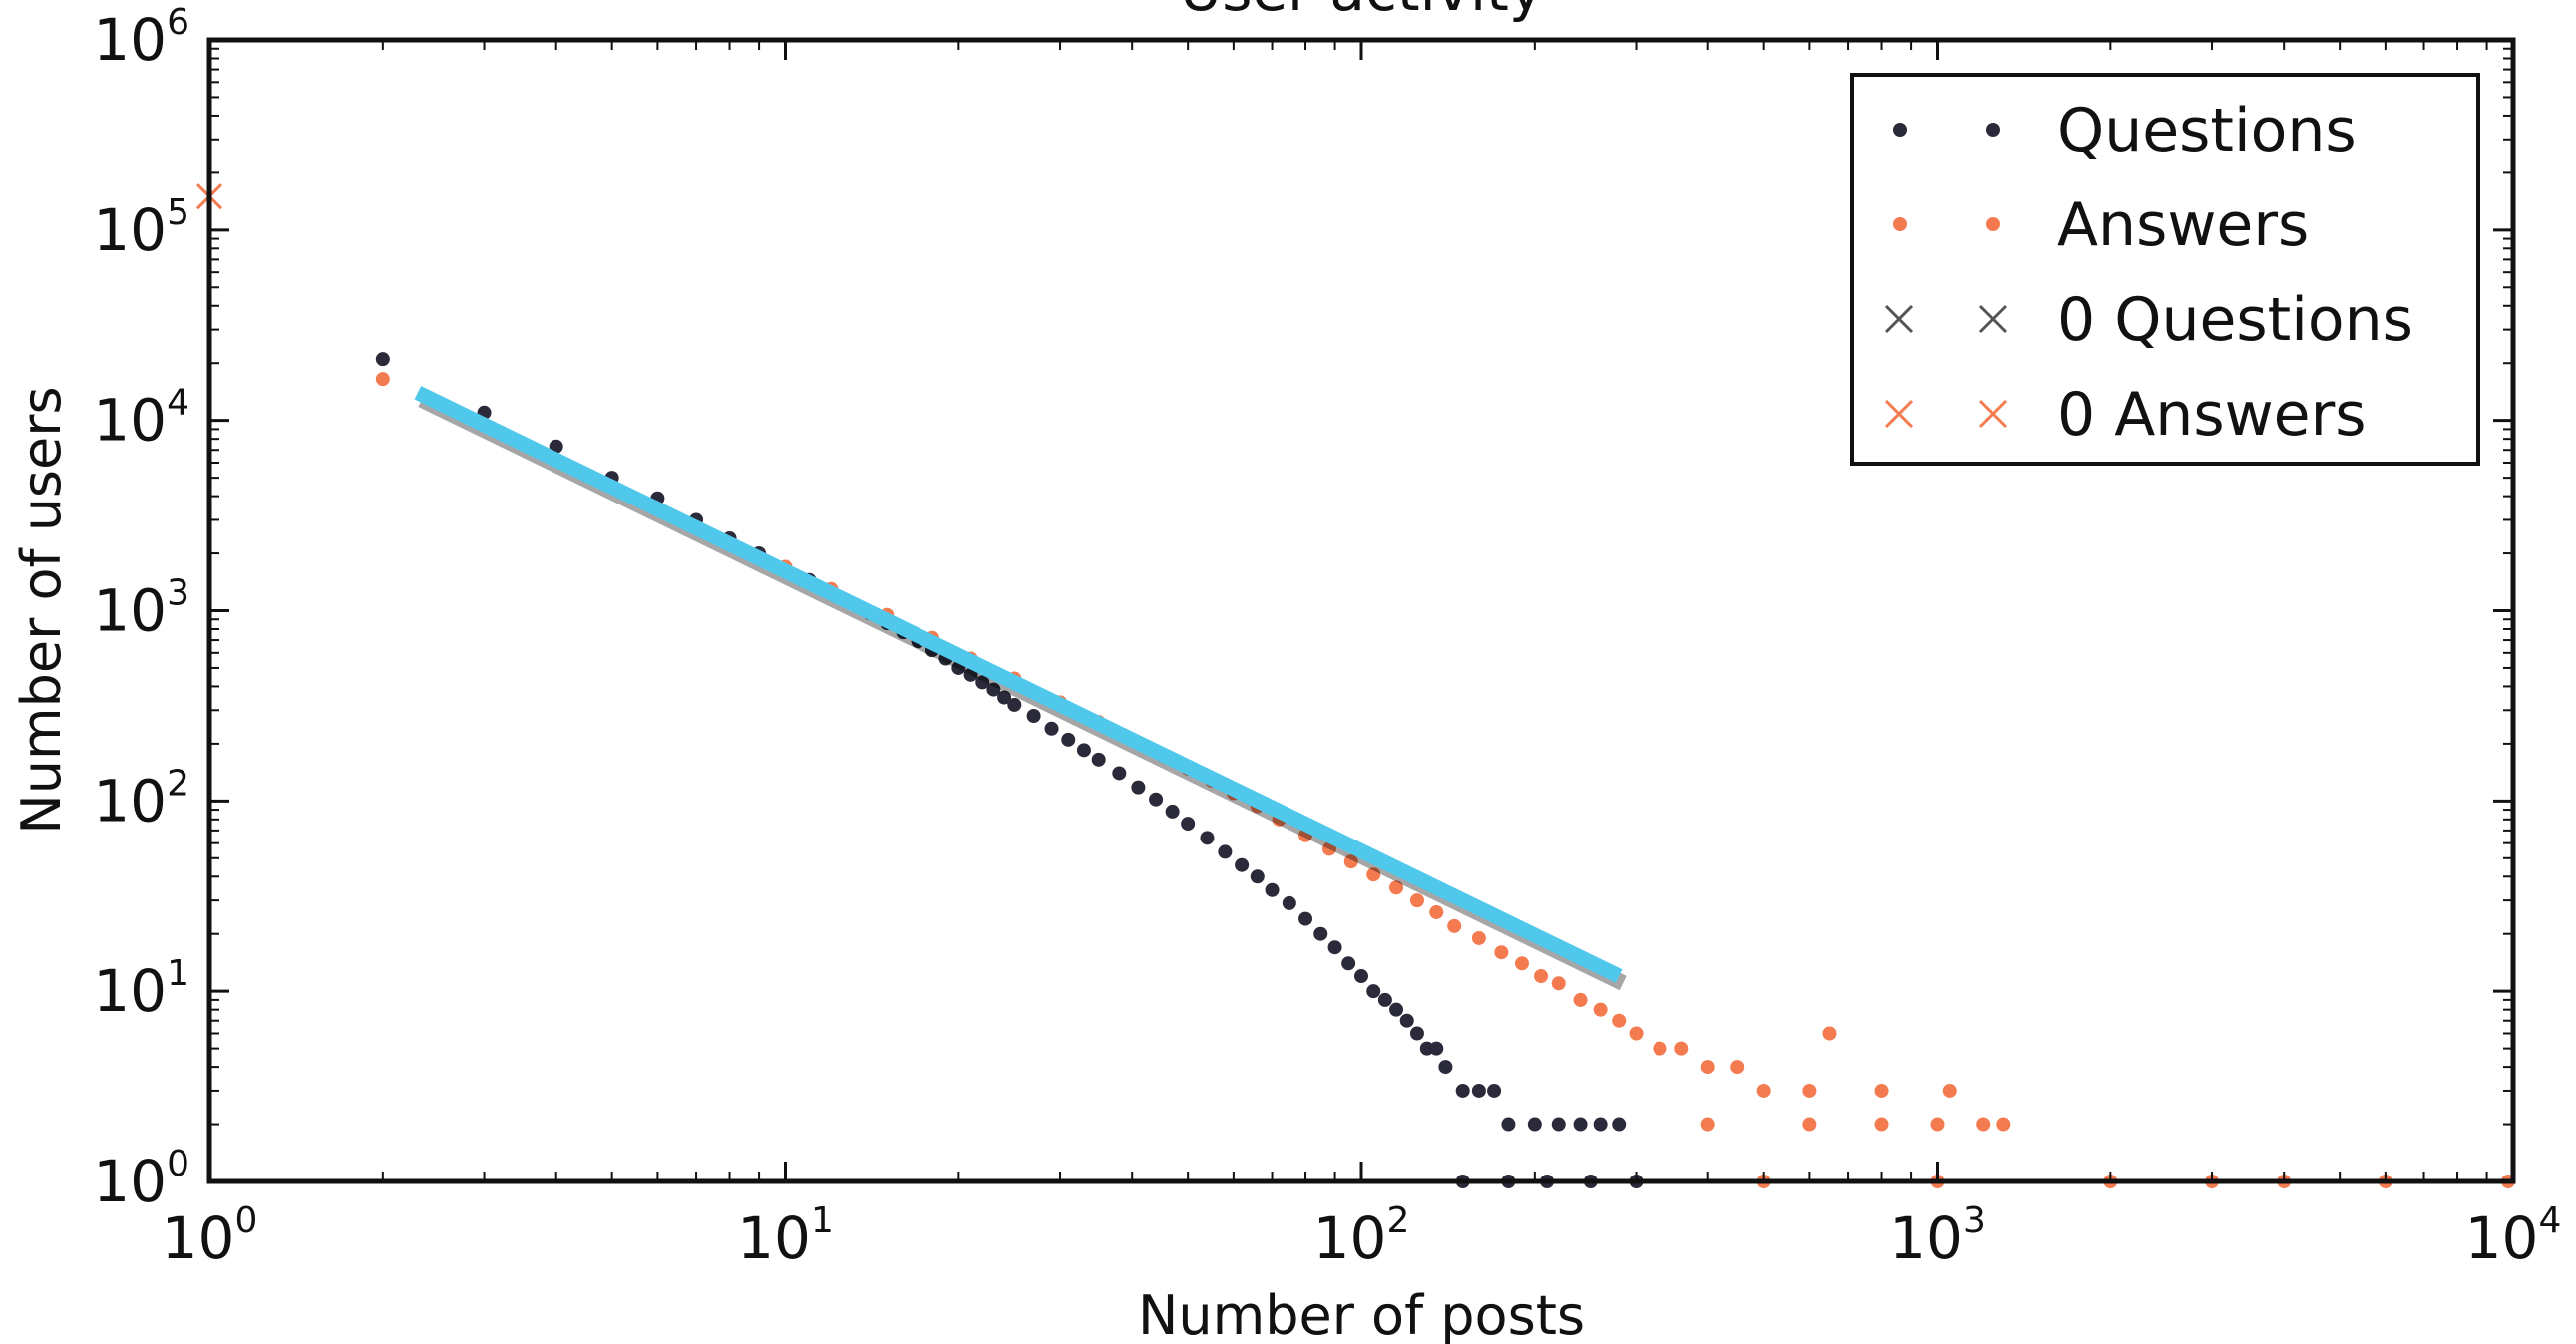  I want to click on legend-item-zero-answers: 0 Answers, so click(2125, 415).